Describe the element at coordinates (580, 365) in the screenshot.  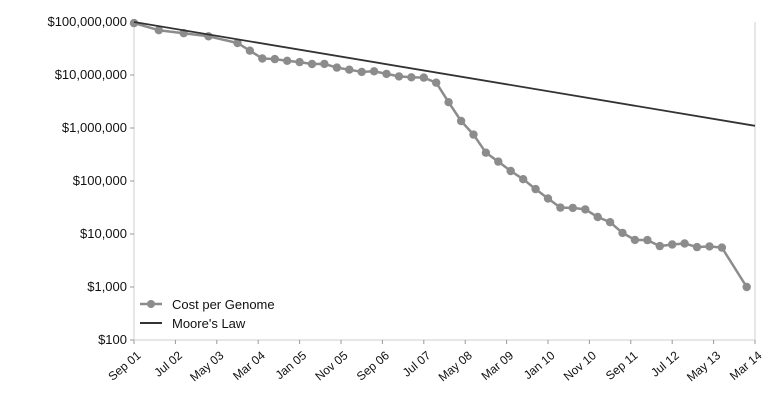
I see `x-tick-label: Nov 10` at that location.